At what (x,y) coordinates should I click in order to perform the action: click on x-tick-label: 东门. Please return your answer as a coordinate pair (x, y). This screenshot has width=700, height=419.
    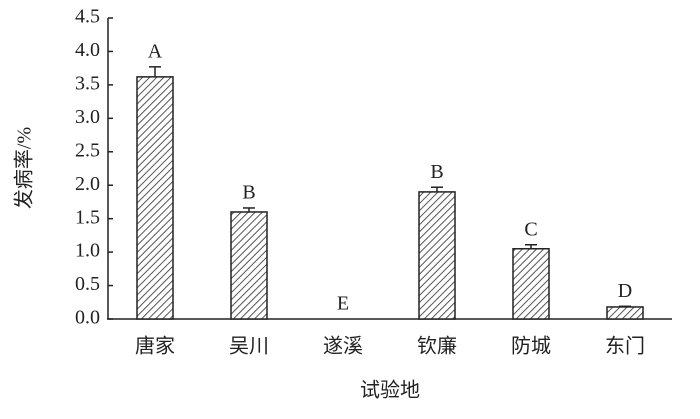
    Looking at the image, I should click on (625, 346).